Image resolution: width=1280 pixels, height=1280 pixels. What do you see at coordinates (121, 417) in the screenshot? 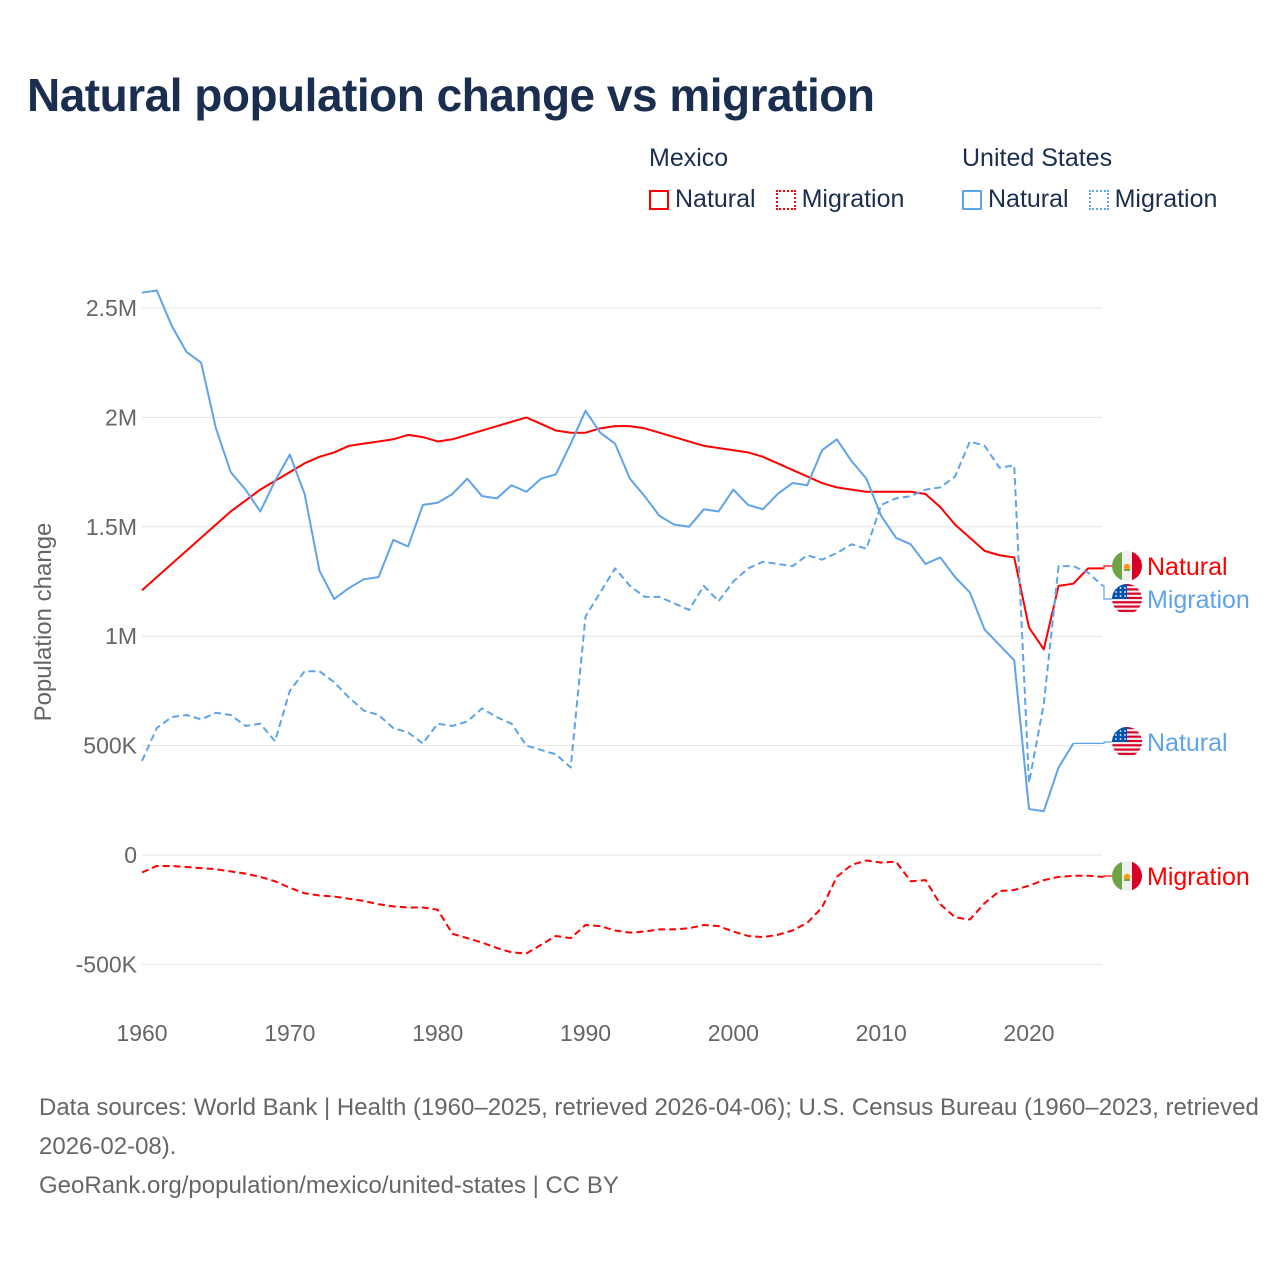
I see `y-tick-label: 2M` at bounding box center [121, 417].